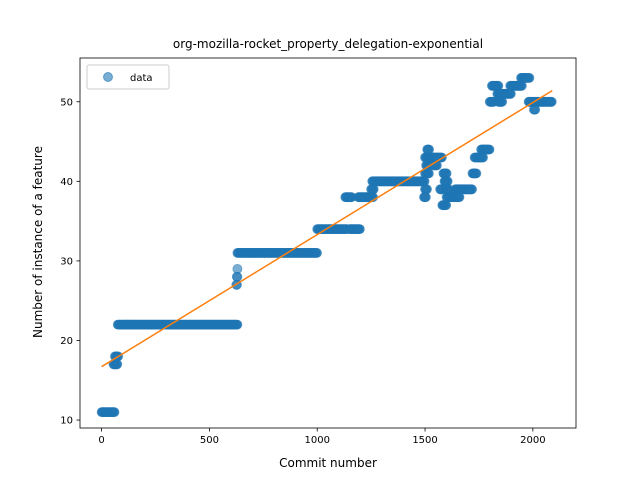 This screenshot has height=480, width=640. What do you see at coordinates (66, 182) in the screenshot?
I see `y-tick-label: 40` at bounding box center [66, 182].